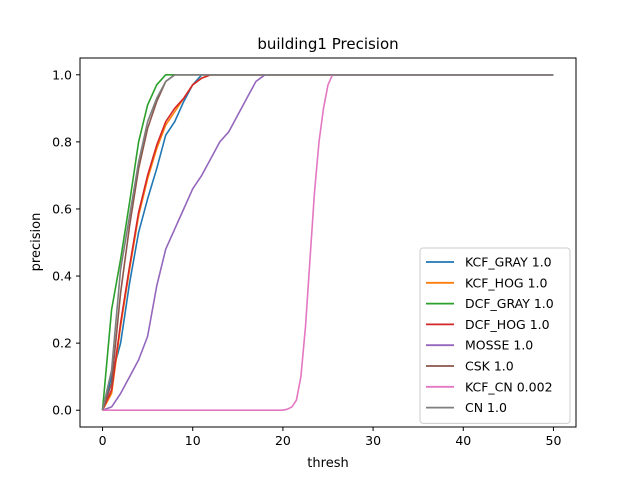 This screenshot has width=640, height=480. I want to click on x-axis-ticks: 0 10 20 30 40 50, so click(330, 437).